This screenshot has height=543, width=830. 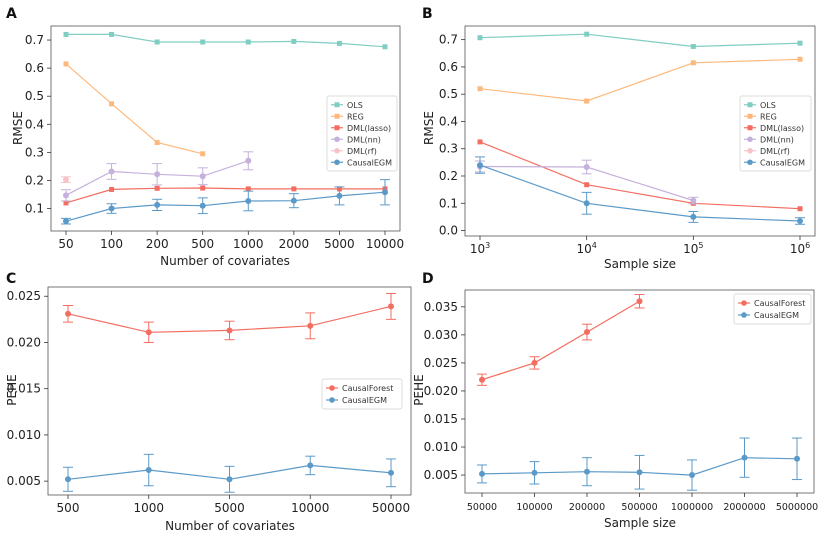 What do you see at coordinates (768, 116) in the screenshot?
I see `panel-b-legend-reg-label: REG` at bounding box center [768, 116].